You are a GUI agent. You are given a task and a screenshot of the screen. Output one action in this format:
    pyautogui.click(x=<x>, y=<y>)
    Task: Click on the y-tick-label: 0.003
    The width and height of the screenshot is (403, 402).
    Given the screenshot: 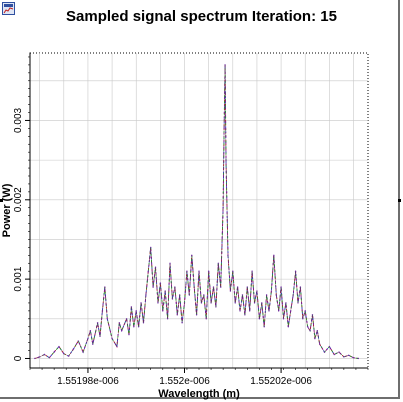 What is the action you would take?
    pyautogui.click(x=18, y=119)
    